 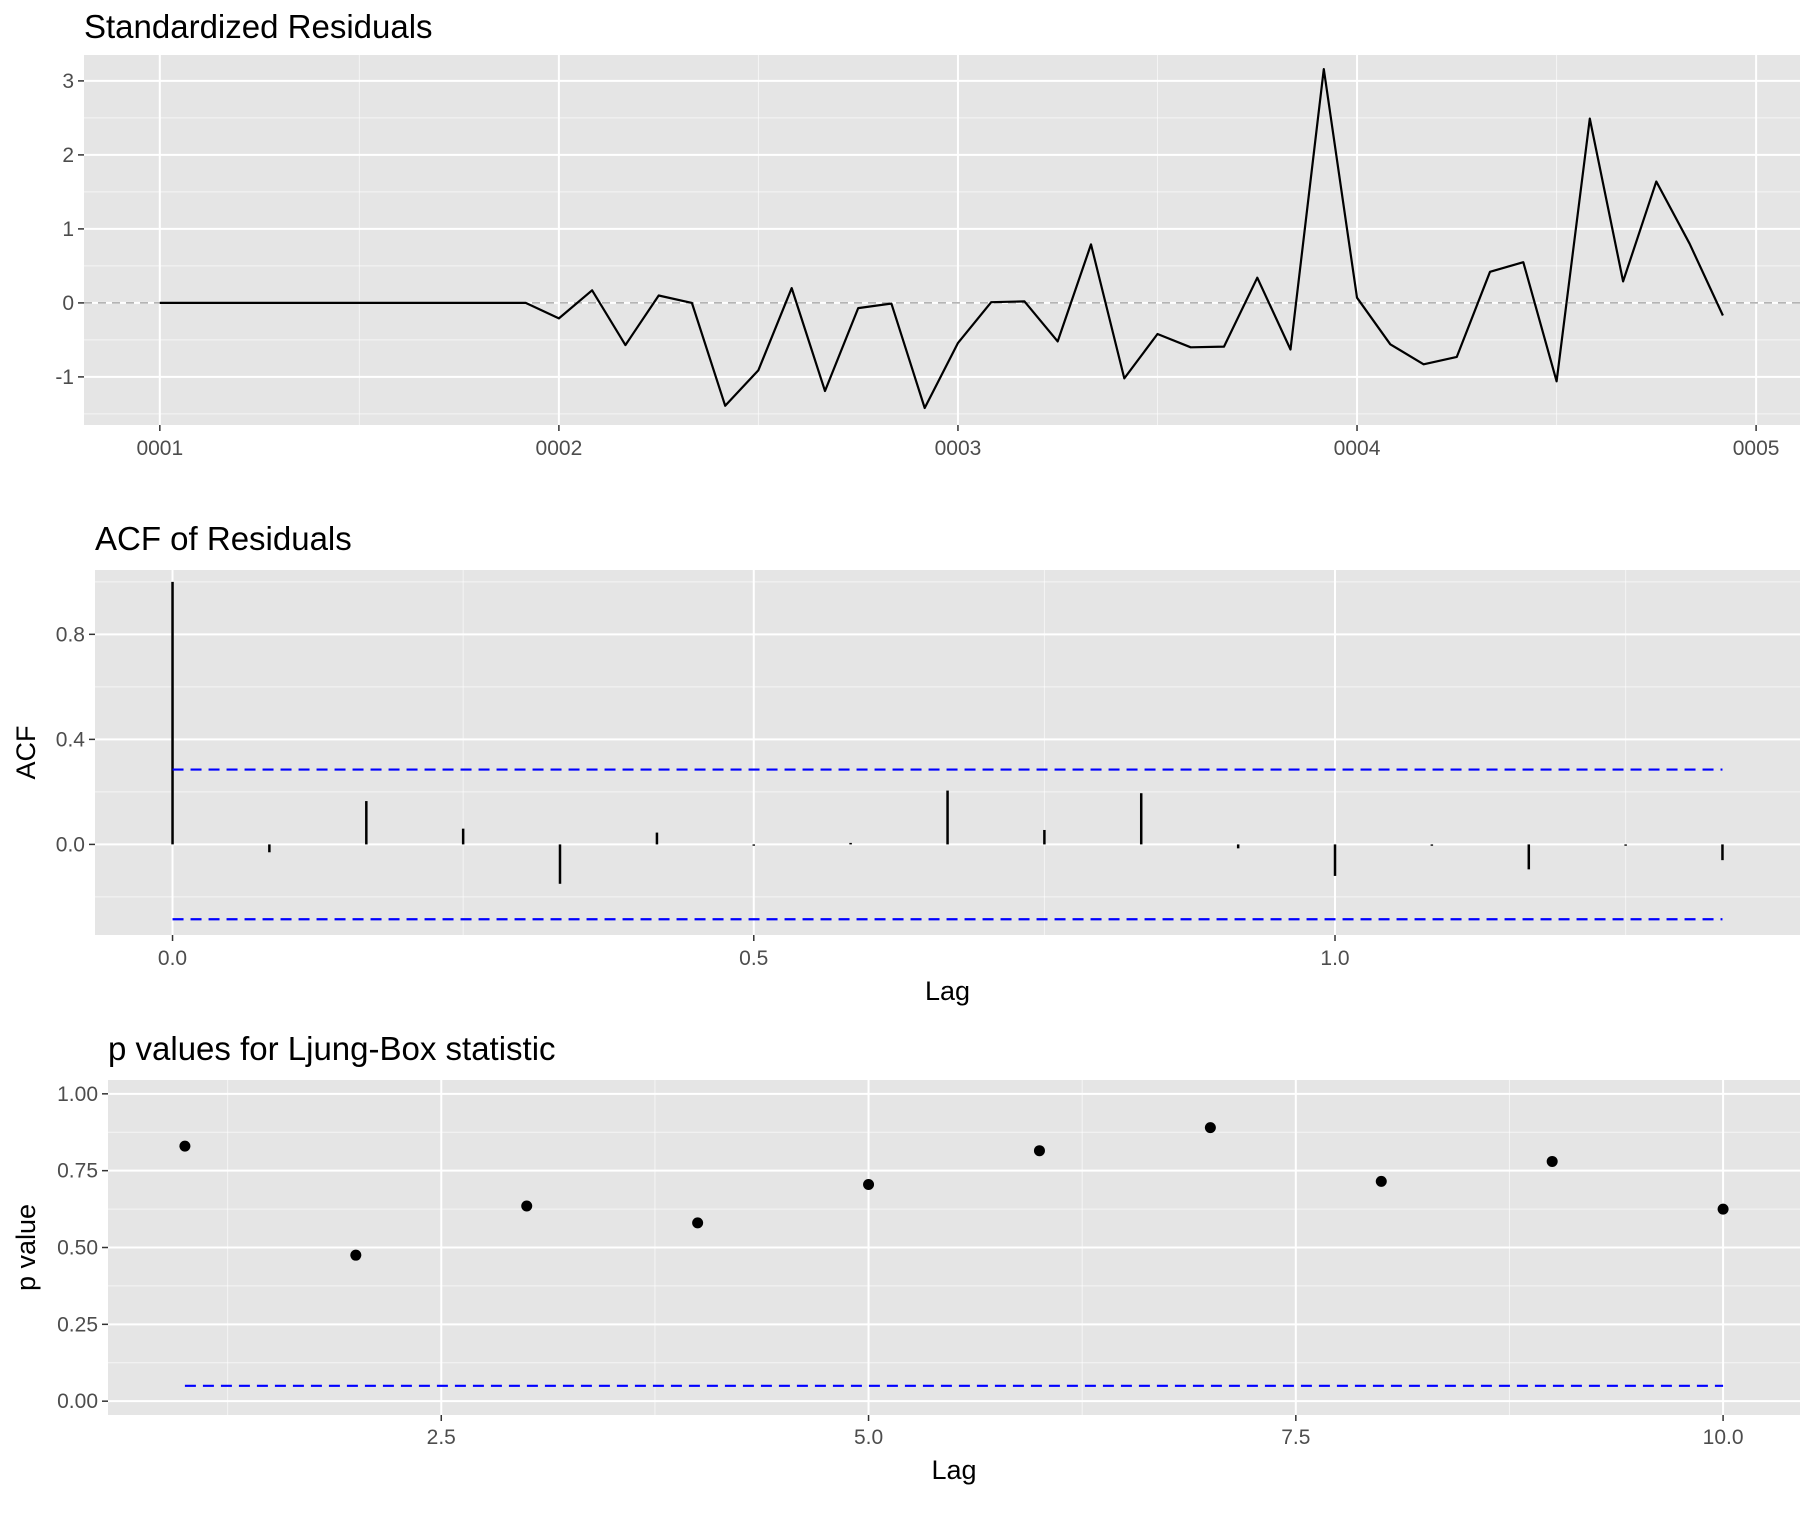 I want to click on x-tick-label: 10.0, so click(x=1723, y=1437).